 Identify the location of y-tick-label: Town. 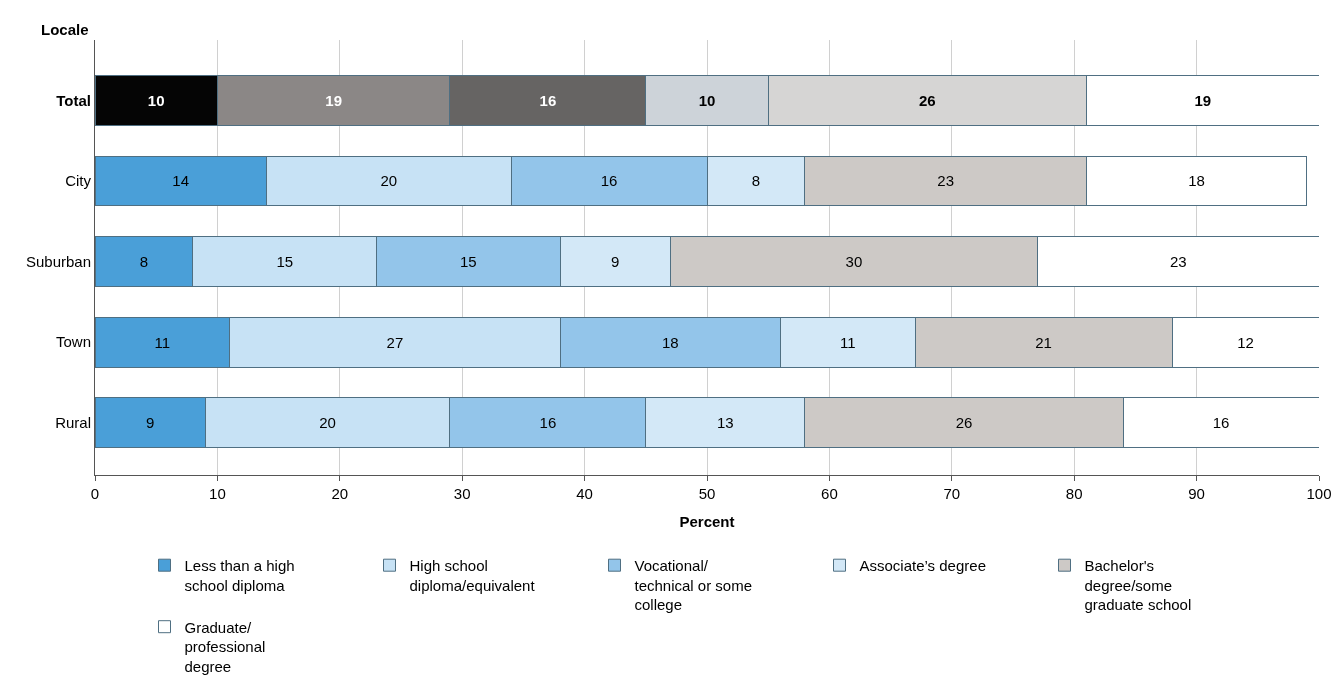
(73, 342).